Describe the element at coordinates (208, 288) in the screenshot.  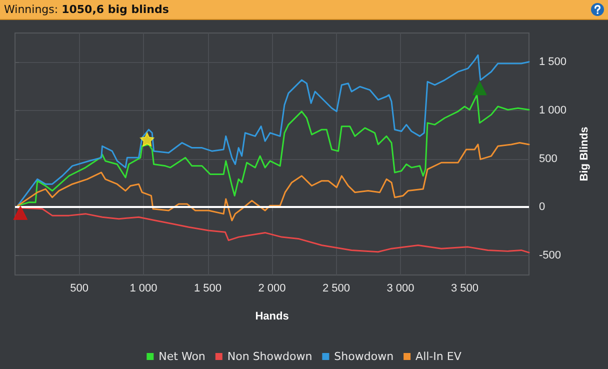
I see `x-tick-label: 1 500` at that location.